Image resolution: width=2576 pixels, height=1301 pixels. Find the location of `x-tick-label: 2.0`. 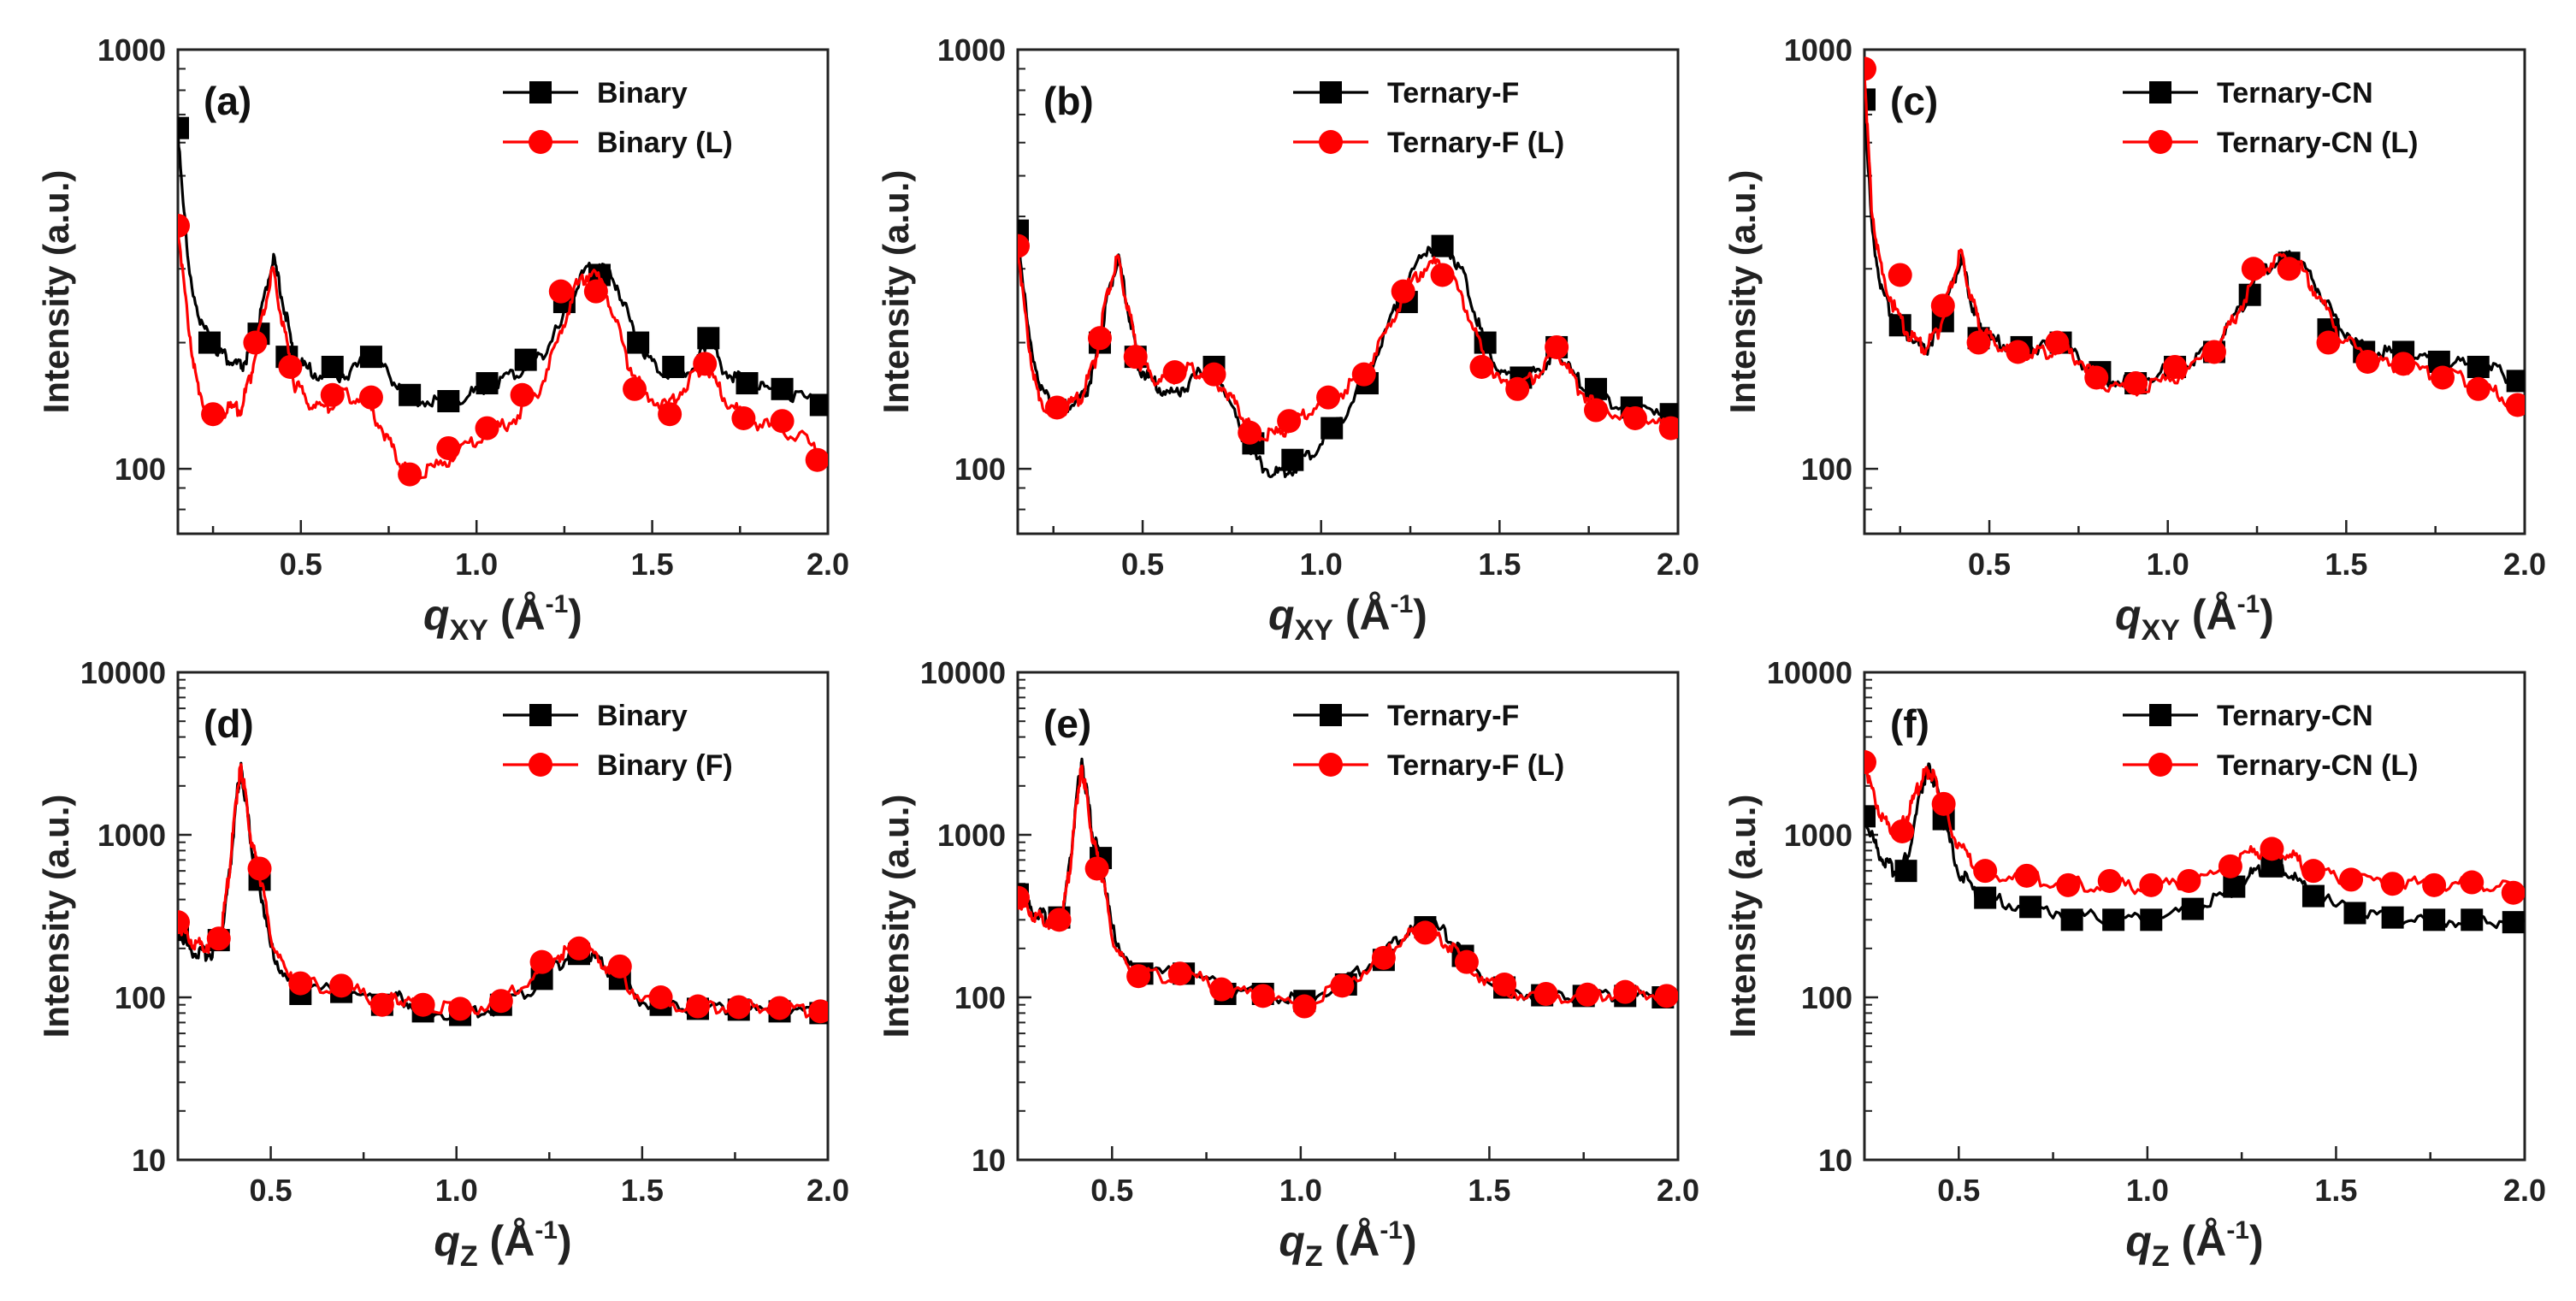

x-tick-label: 2.0 is located at coordinates (2524, 564).